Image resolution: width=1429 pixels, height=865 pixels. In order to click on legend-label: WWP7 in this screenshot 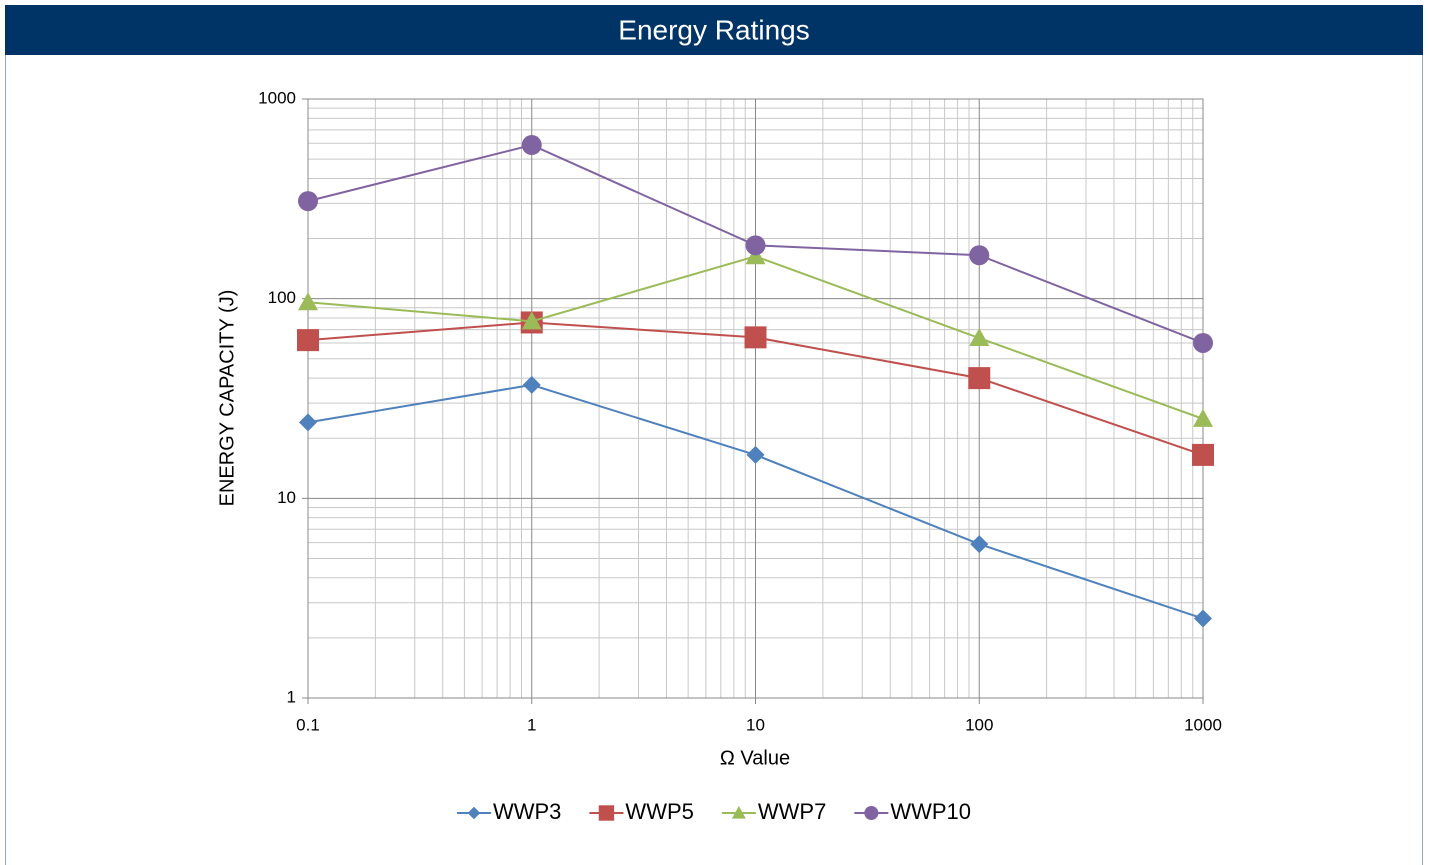, I will do `click(792, 811)`.